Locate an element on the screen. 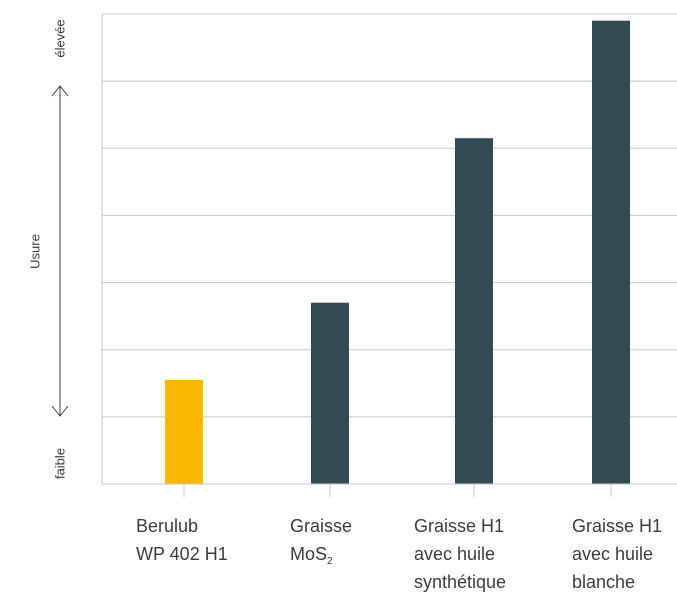 Image resolution: width=677 pixels, height=596 pixels. category-label-line: blanche is located at coordinates (604, 582).